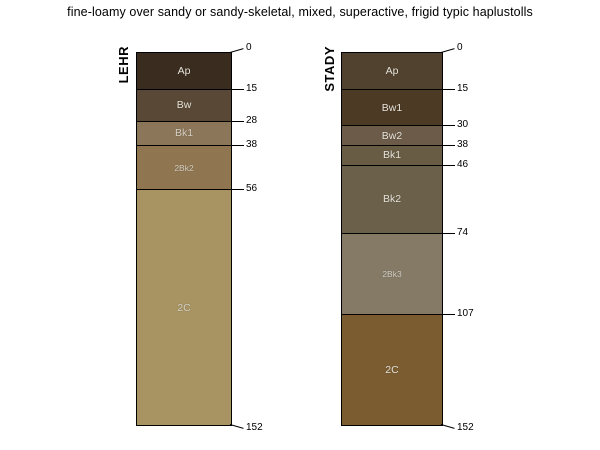 The width and height of the screenshot is (600, 450). I want to click on profile-name-lehr: LEHR, so click(123, 65).